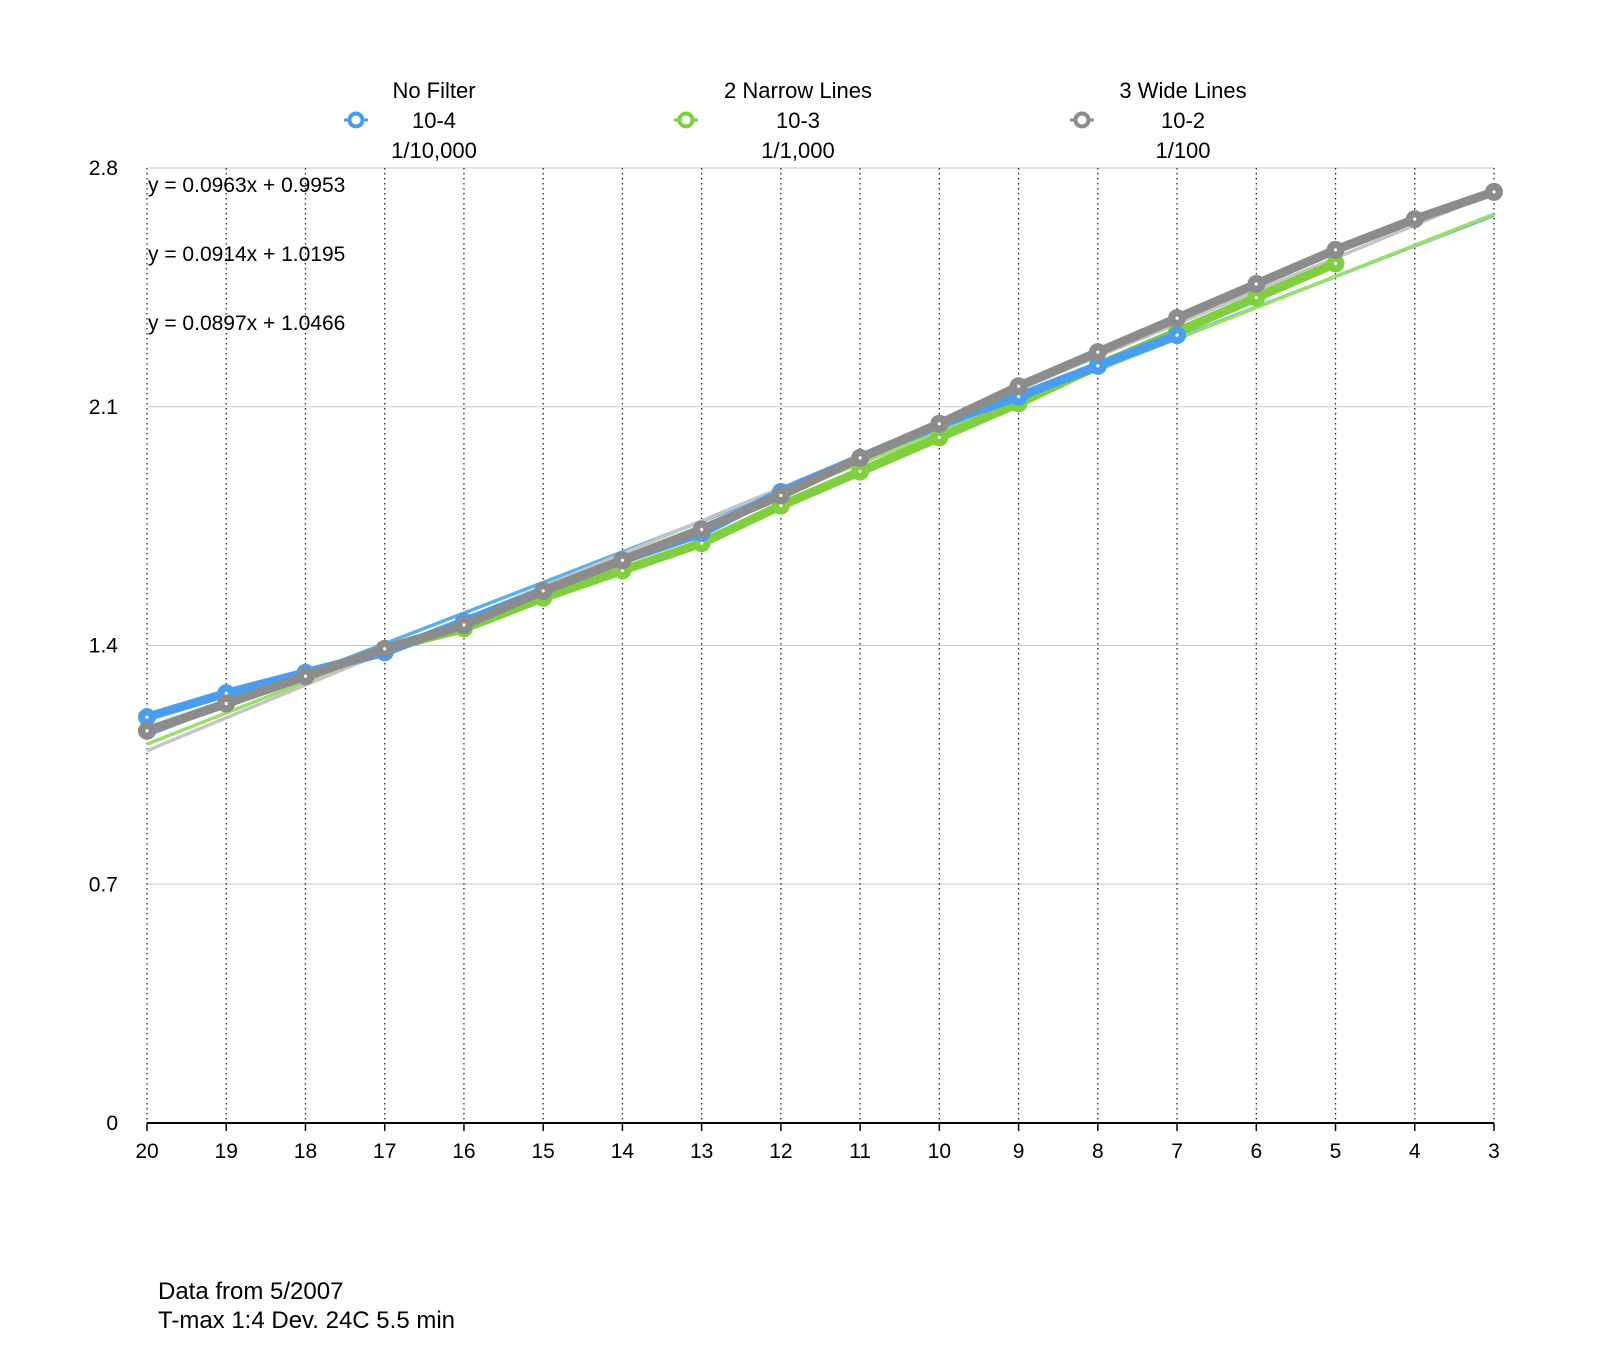 This screenshot has height=1348, width=1602. Describe the element at coordinates (686, 120) in the screenshot. I see `narrow-lines-legend-marker` at that location.